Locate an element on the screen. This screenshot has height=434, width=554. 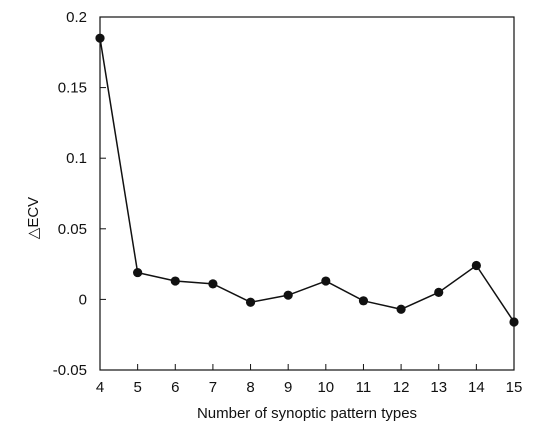
x-tick-label: 12 is located at coordinates (401, 387).